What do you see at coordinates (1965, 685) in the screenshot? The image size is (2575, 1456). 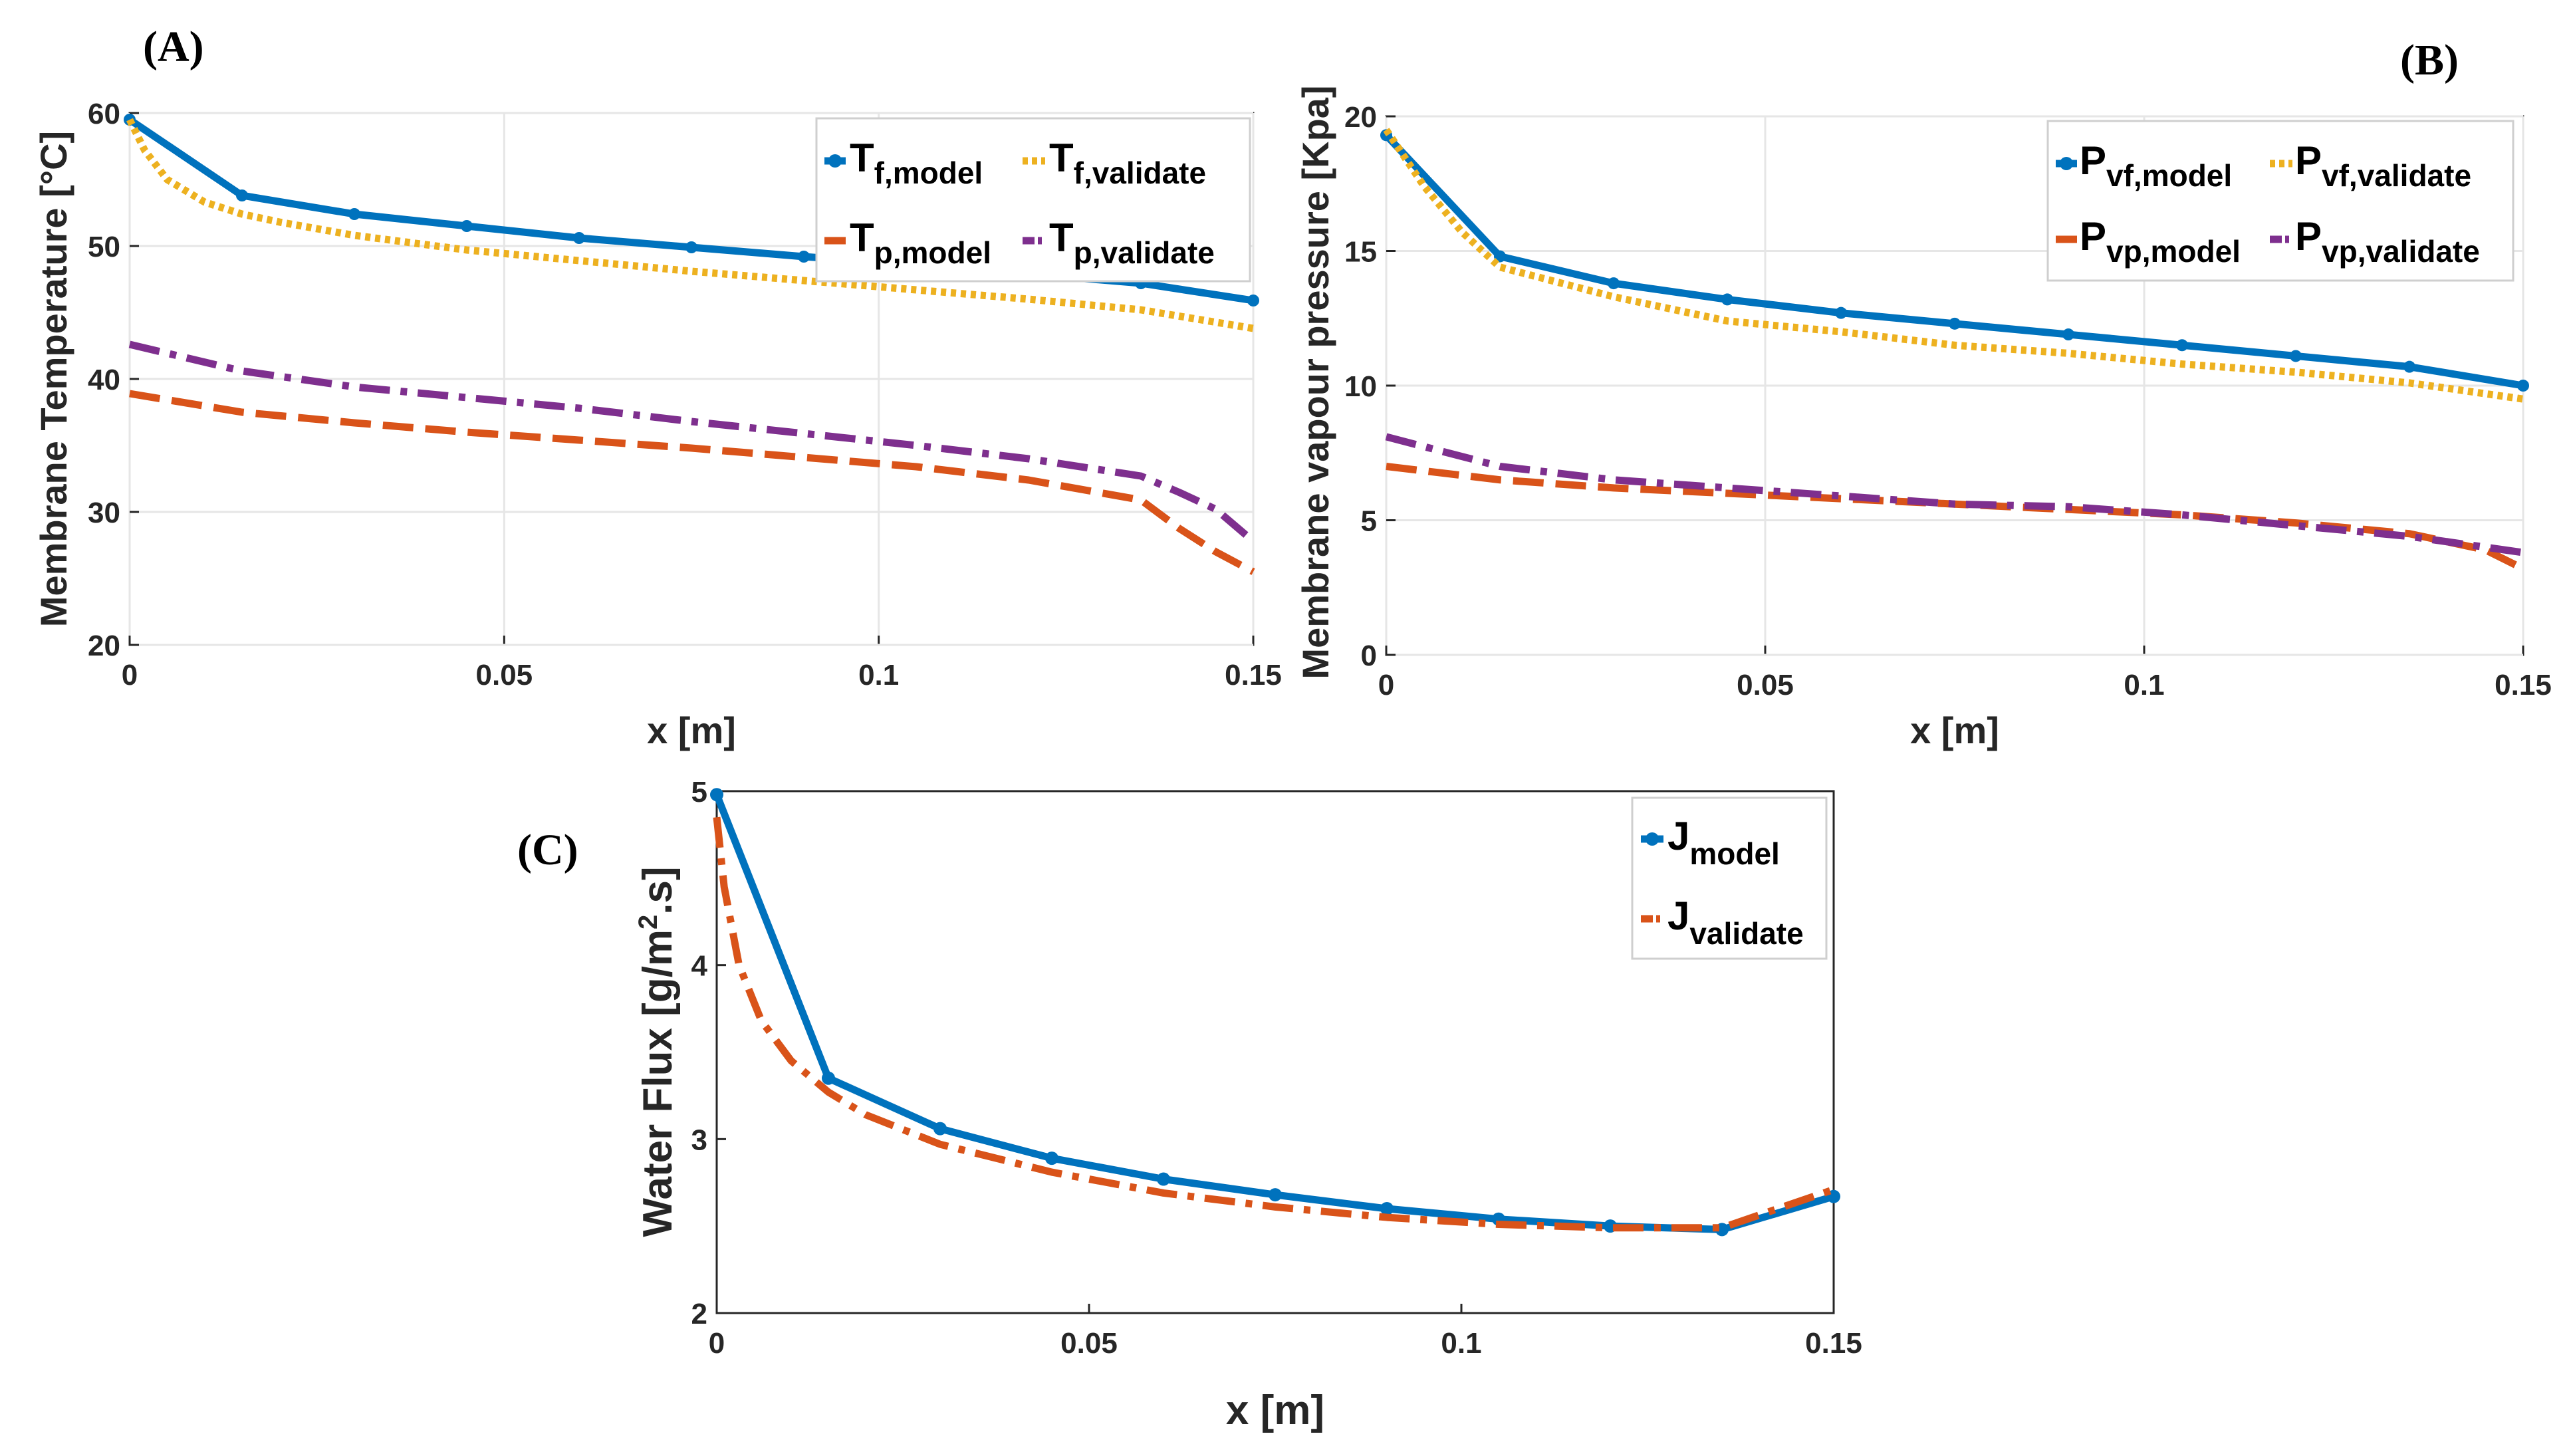 I see `panel-b-x-ticks: 0 0.05 0.1 0.15` at bounding box center [1965, 685].